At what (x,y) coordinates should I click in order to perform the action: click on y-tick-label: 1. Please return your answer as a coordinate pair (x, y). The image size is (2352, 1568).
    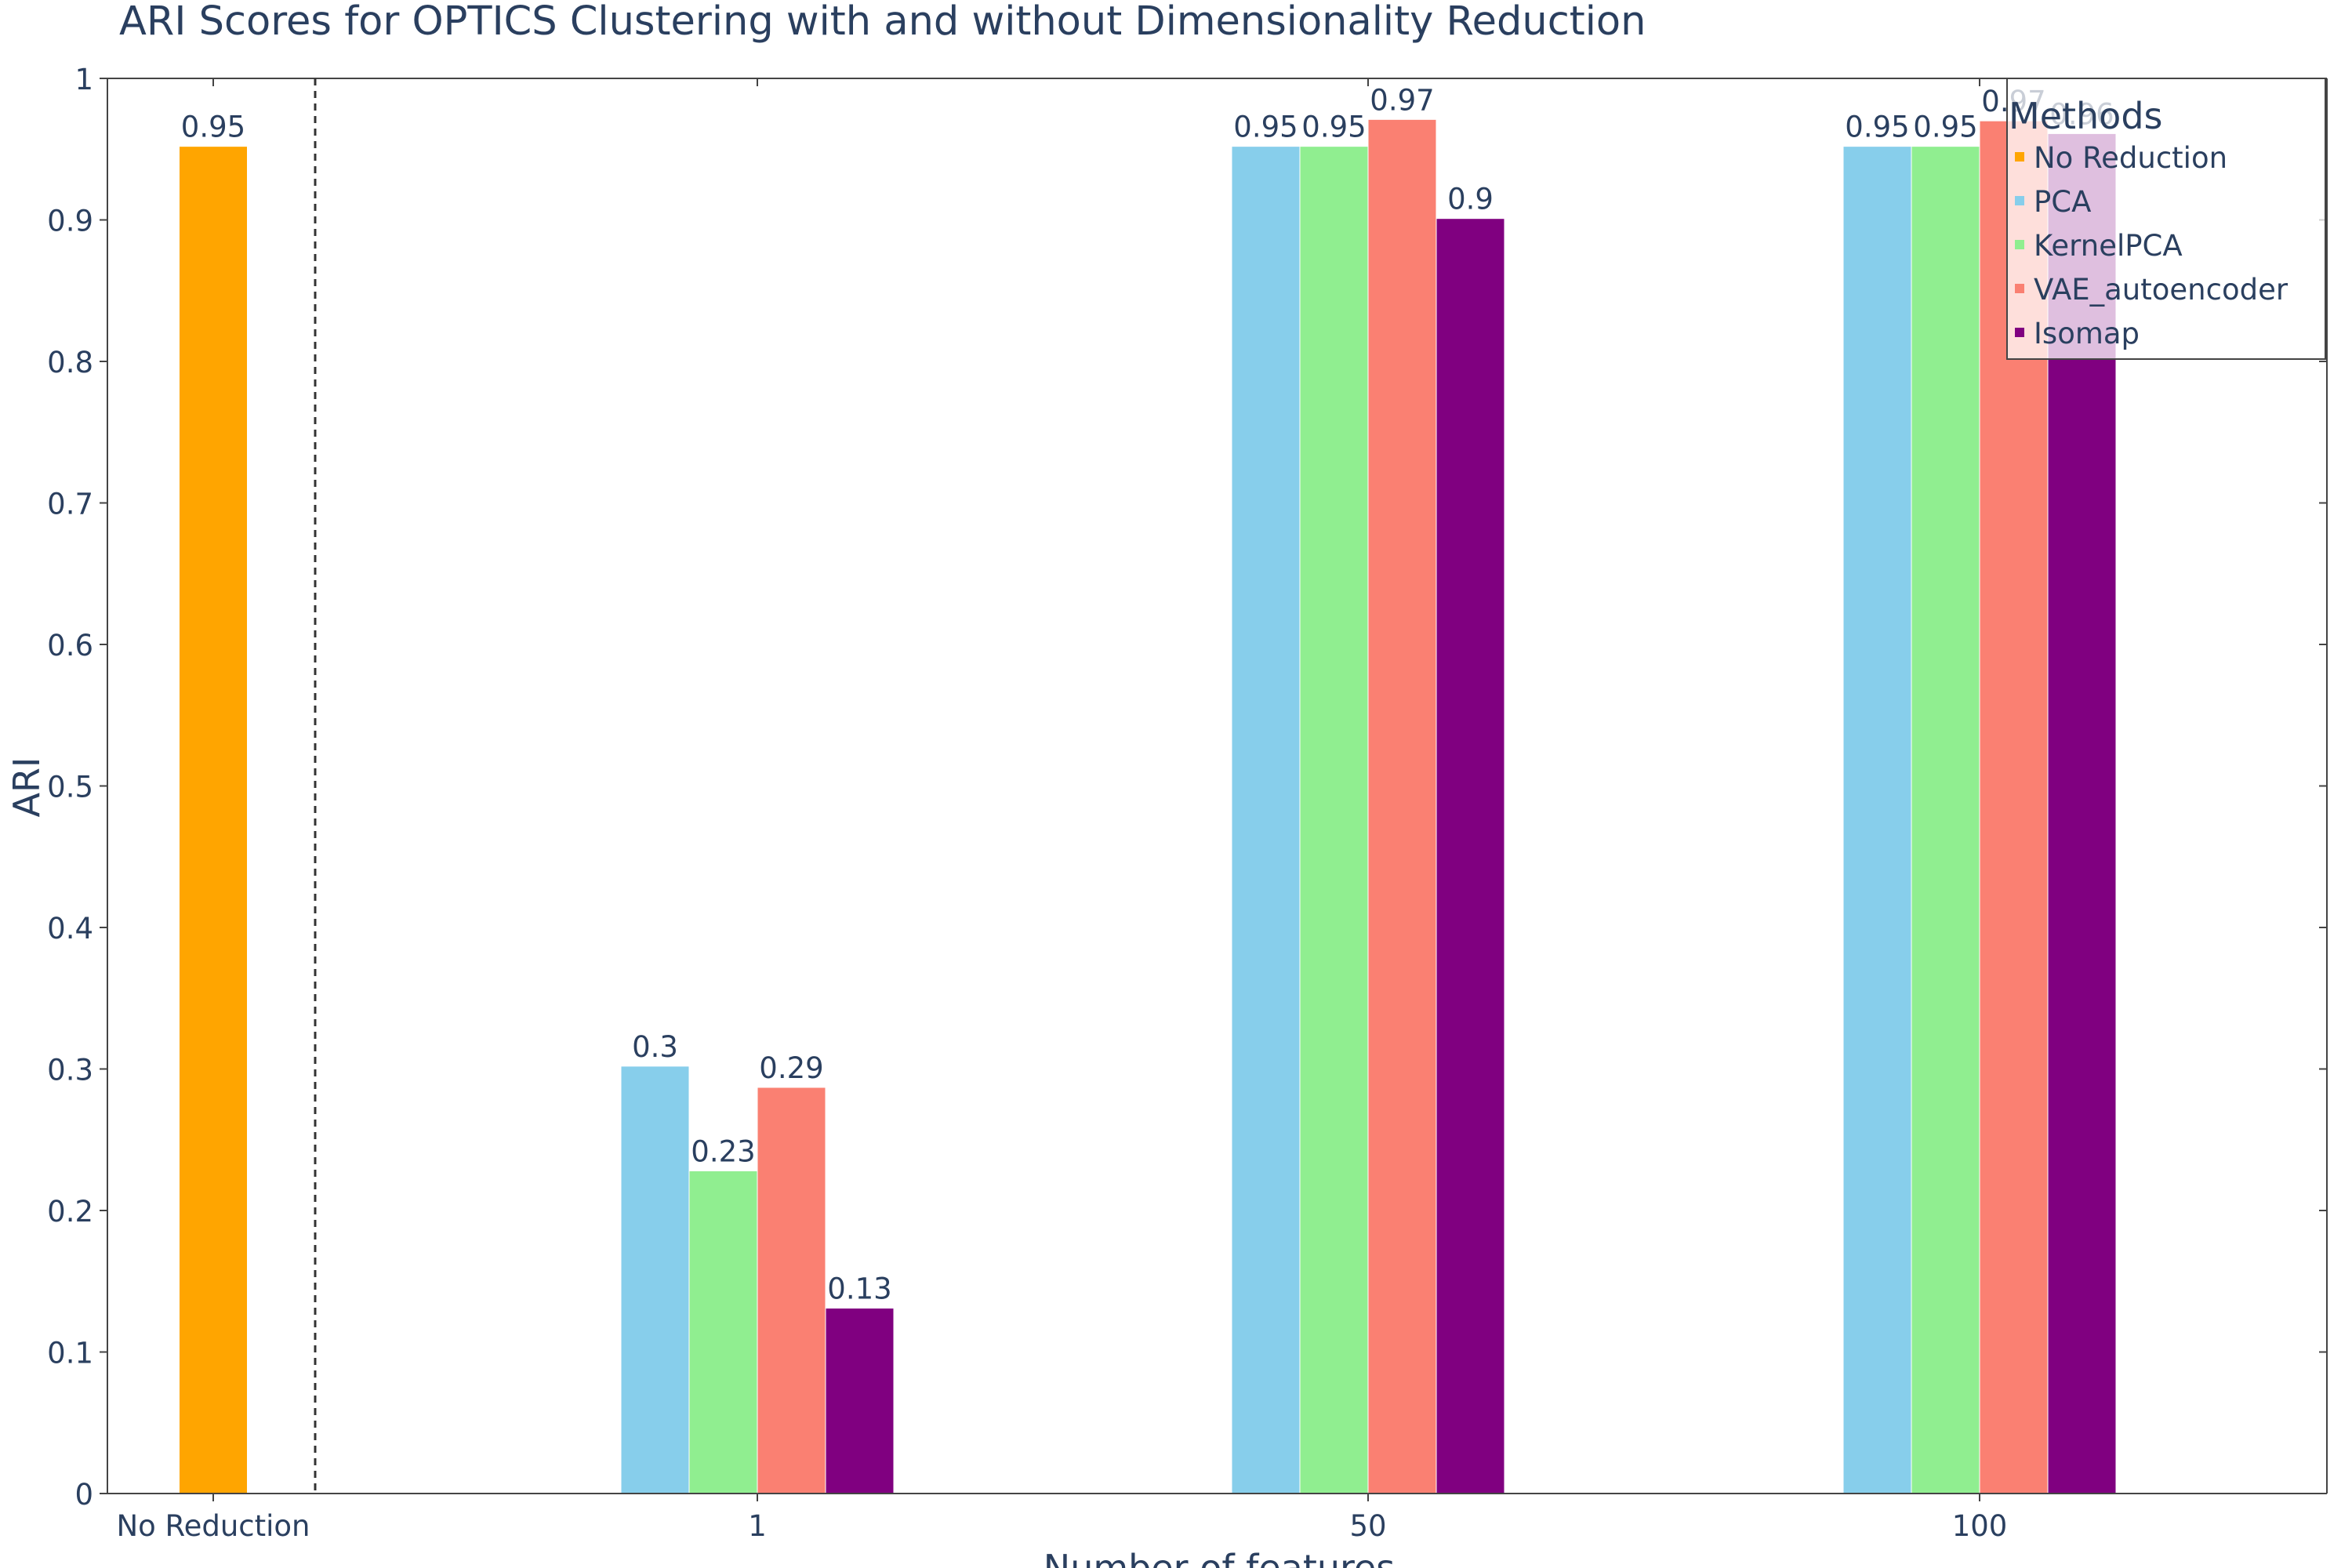
    Looking at the image, I should click on (83, 79).